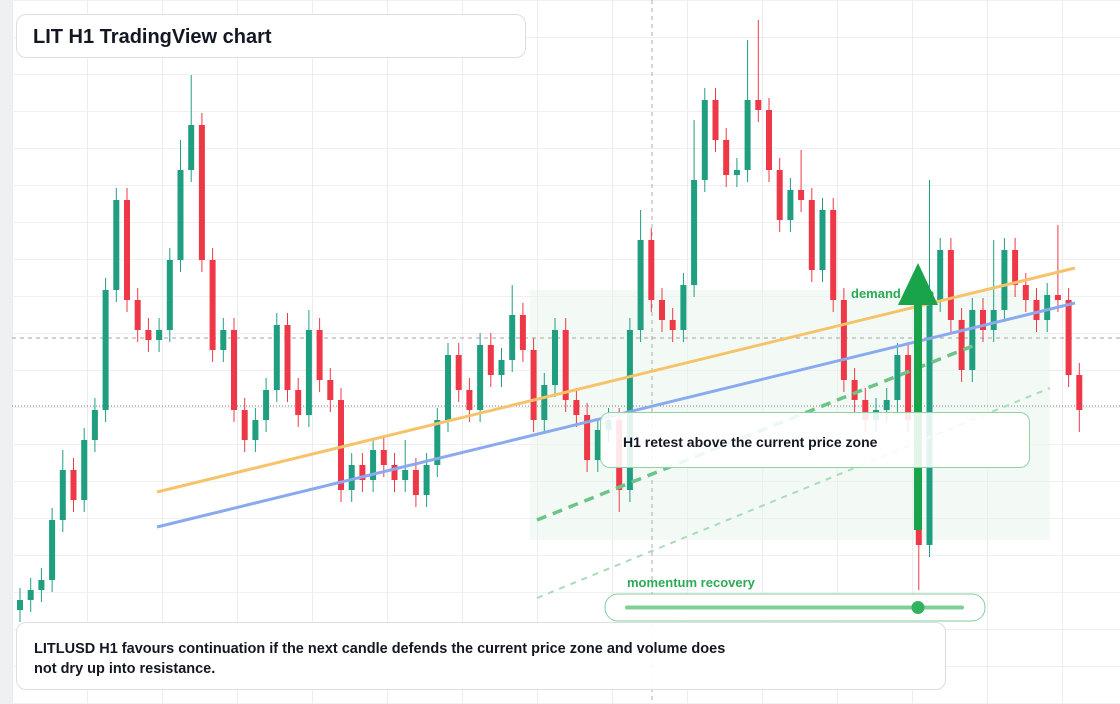 This screenshot has height=704, width=1120. I want to click on slider-knob, so click(918, 607).